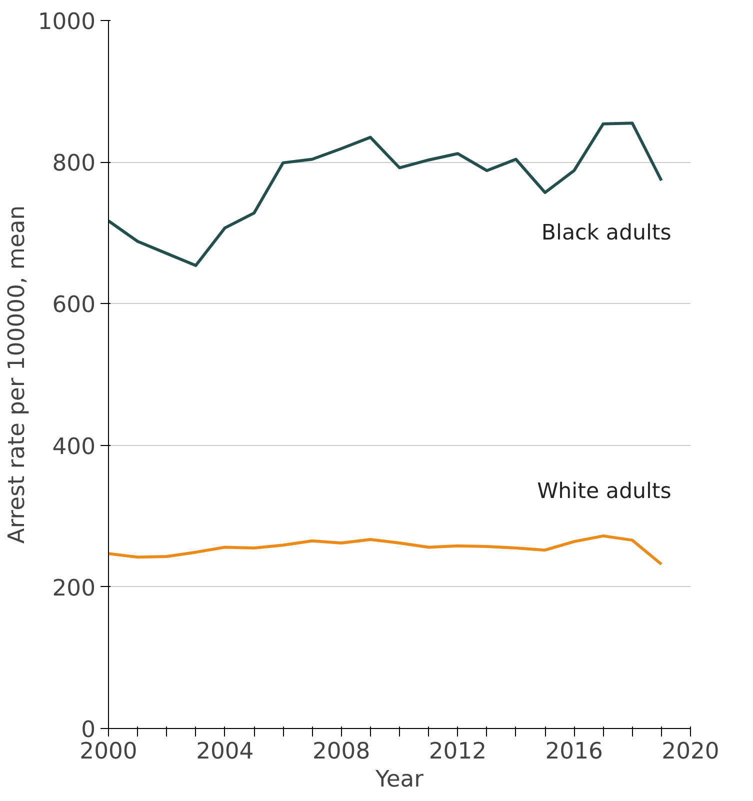 This screenshot has height=801, width=753. I want to click on y-tick-label: 800, so click(74, 163).